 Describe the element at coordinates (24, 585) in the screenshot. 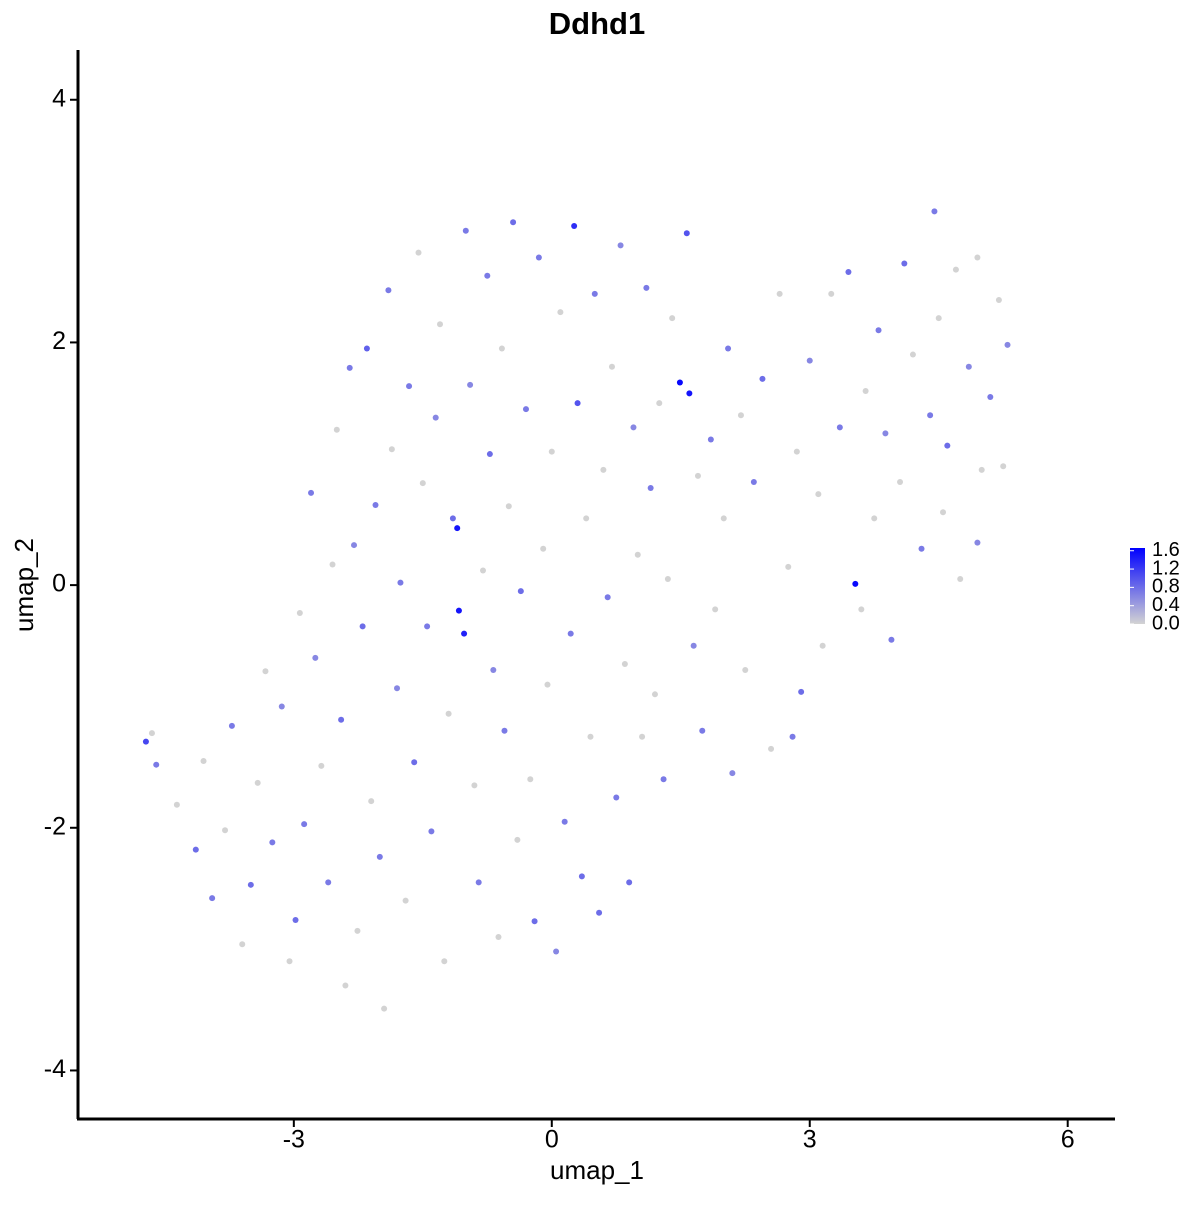

I see `y-axis-label: umap_2` at that location.